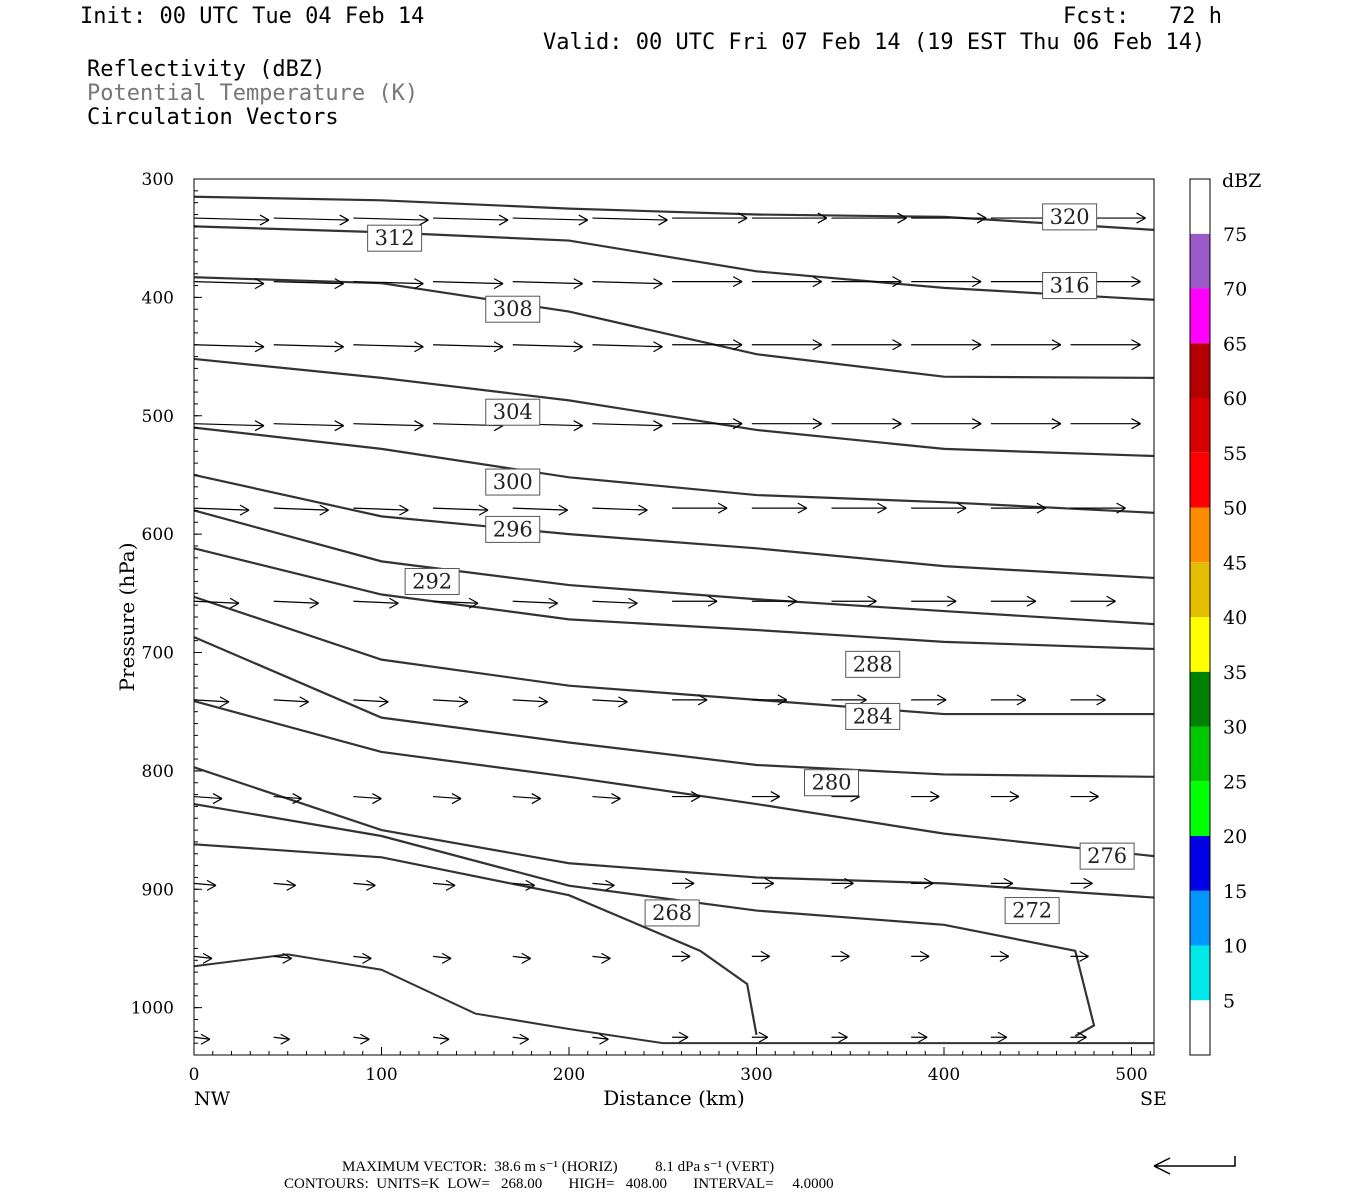 The width and height of the screenshot is (1350, 1200). What do you see at coordinates (158, 654) in the screenshot?
I see `y-tick-label: 700` at bounding box center [158, 654].